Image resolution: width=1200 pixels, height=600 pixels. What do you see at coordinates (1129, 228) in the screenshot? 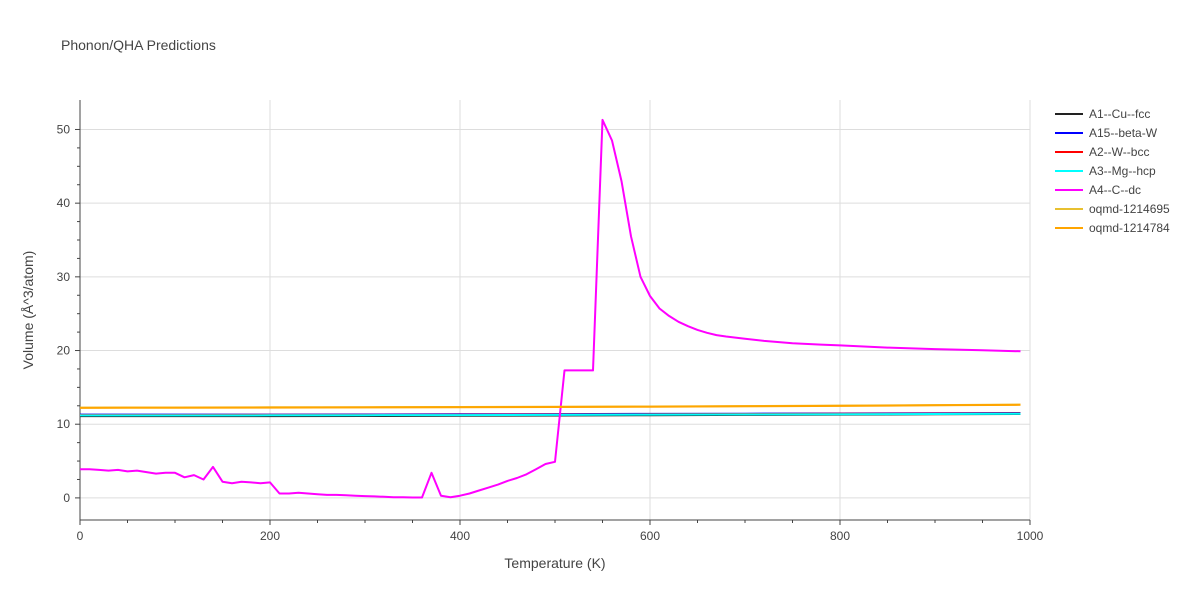
I see `legend-label: oqmd-1214784` at bounding box center [1129, 228].